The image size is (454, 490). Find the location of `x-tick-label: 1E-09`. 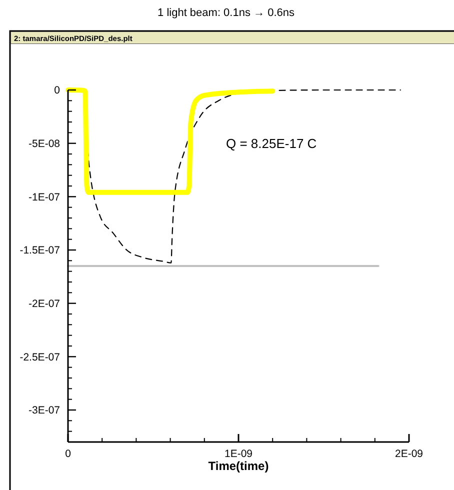

x-tick-label: 1E-09 is located at coordinates (238, 454).